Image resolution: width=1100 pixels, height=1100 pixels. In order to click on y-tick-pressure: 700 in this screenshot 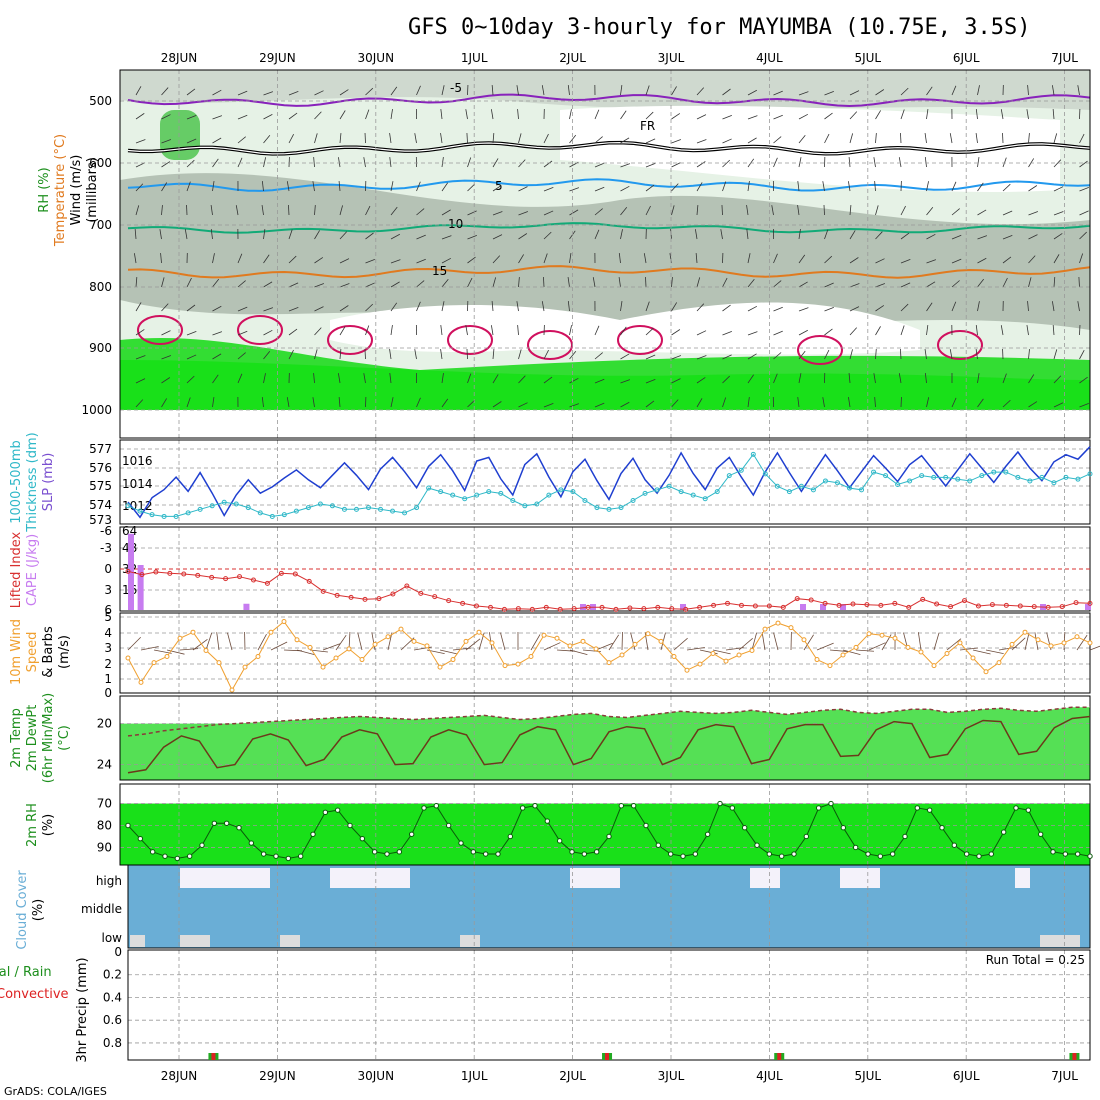, I will do `click(100, 225)`.